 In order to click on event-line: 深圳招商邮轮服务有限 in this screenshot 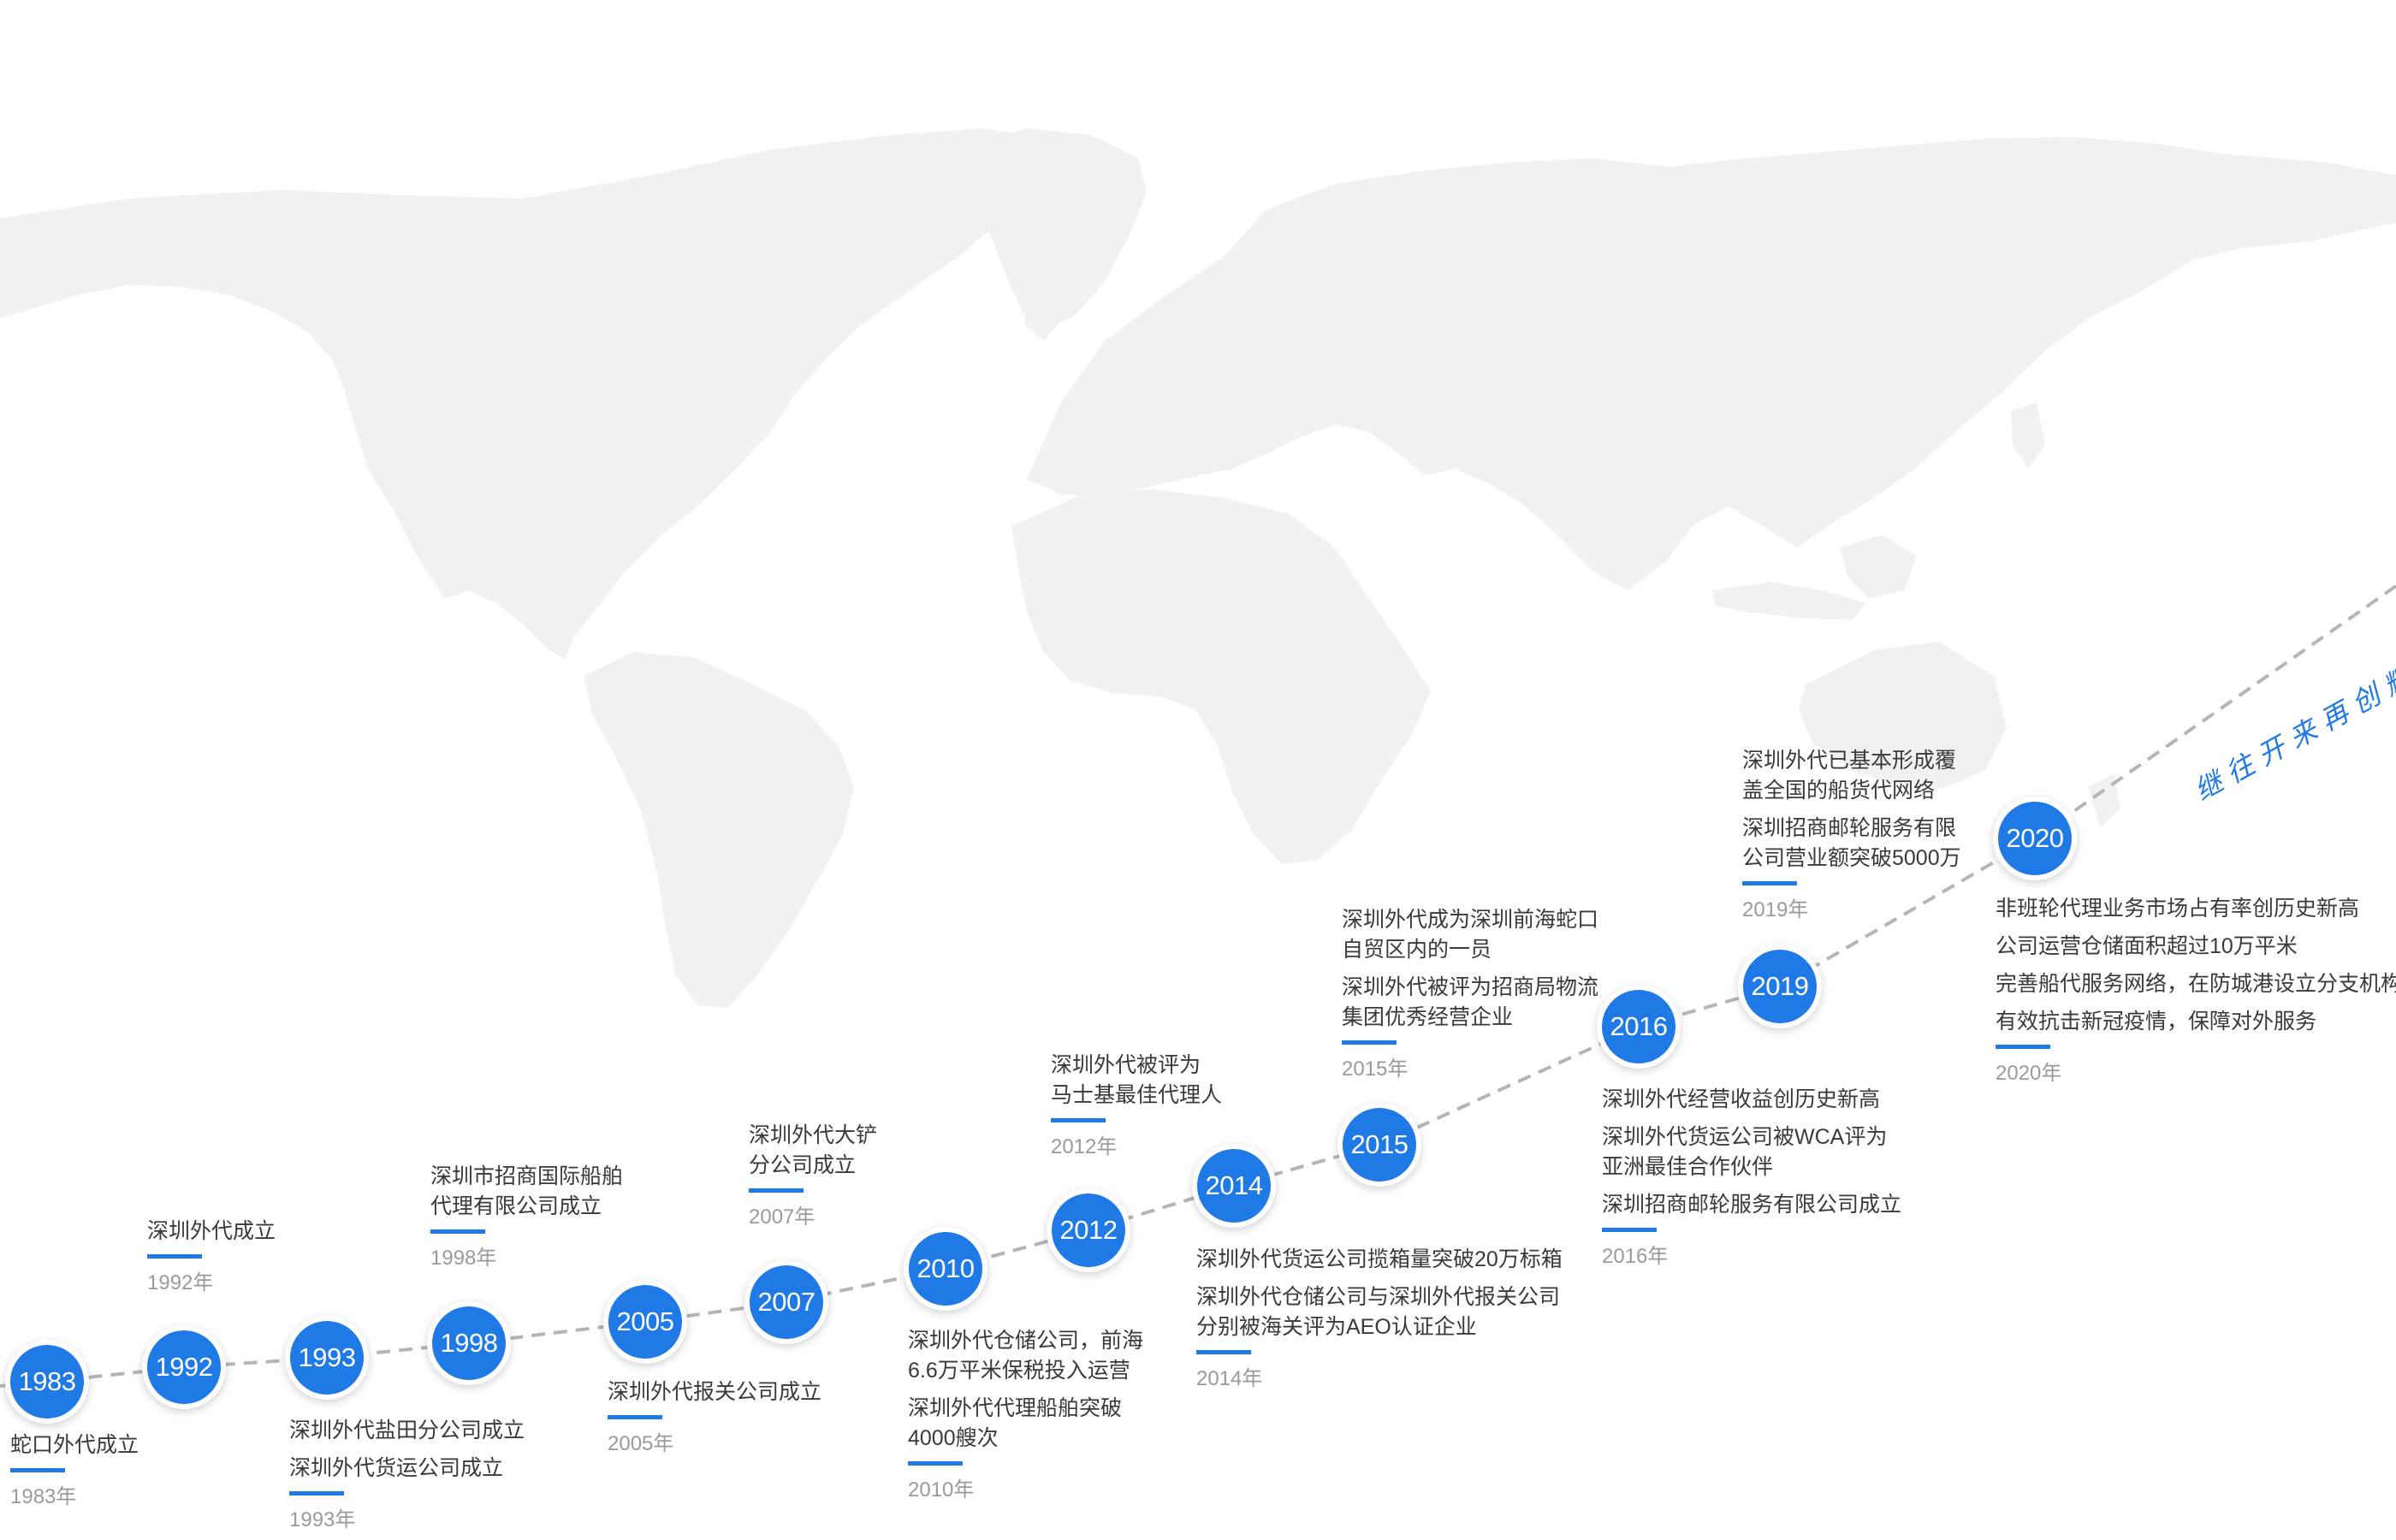, I will do `click(1849, 828)`.